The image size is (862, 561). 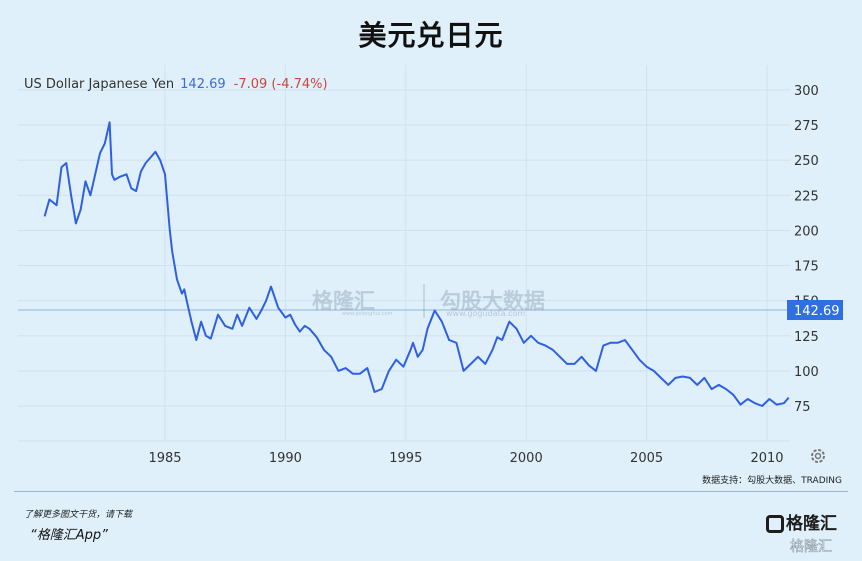 What do you see at coordinates (806, 249) in the screenshot?
I see `y-axis: 75100125150175200225250275300` at bounding box center [806, 249].